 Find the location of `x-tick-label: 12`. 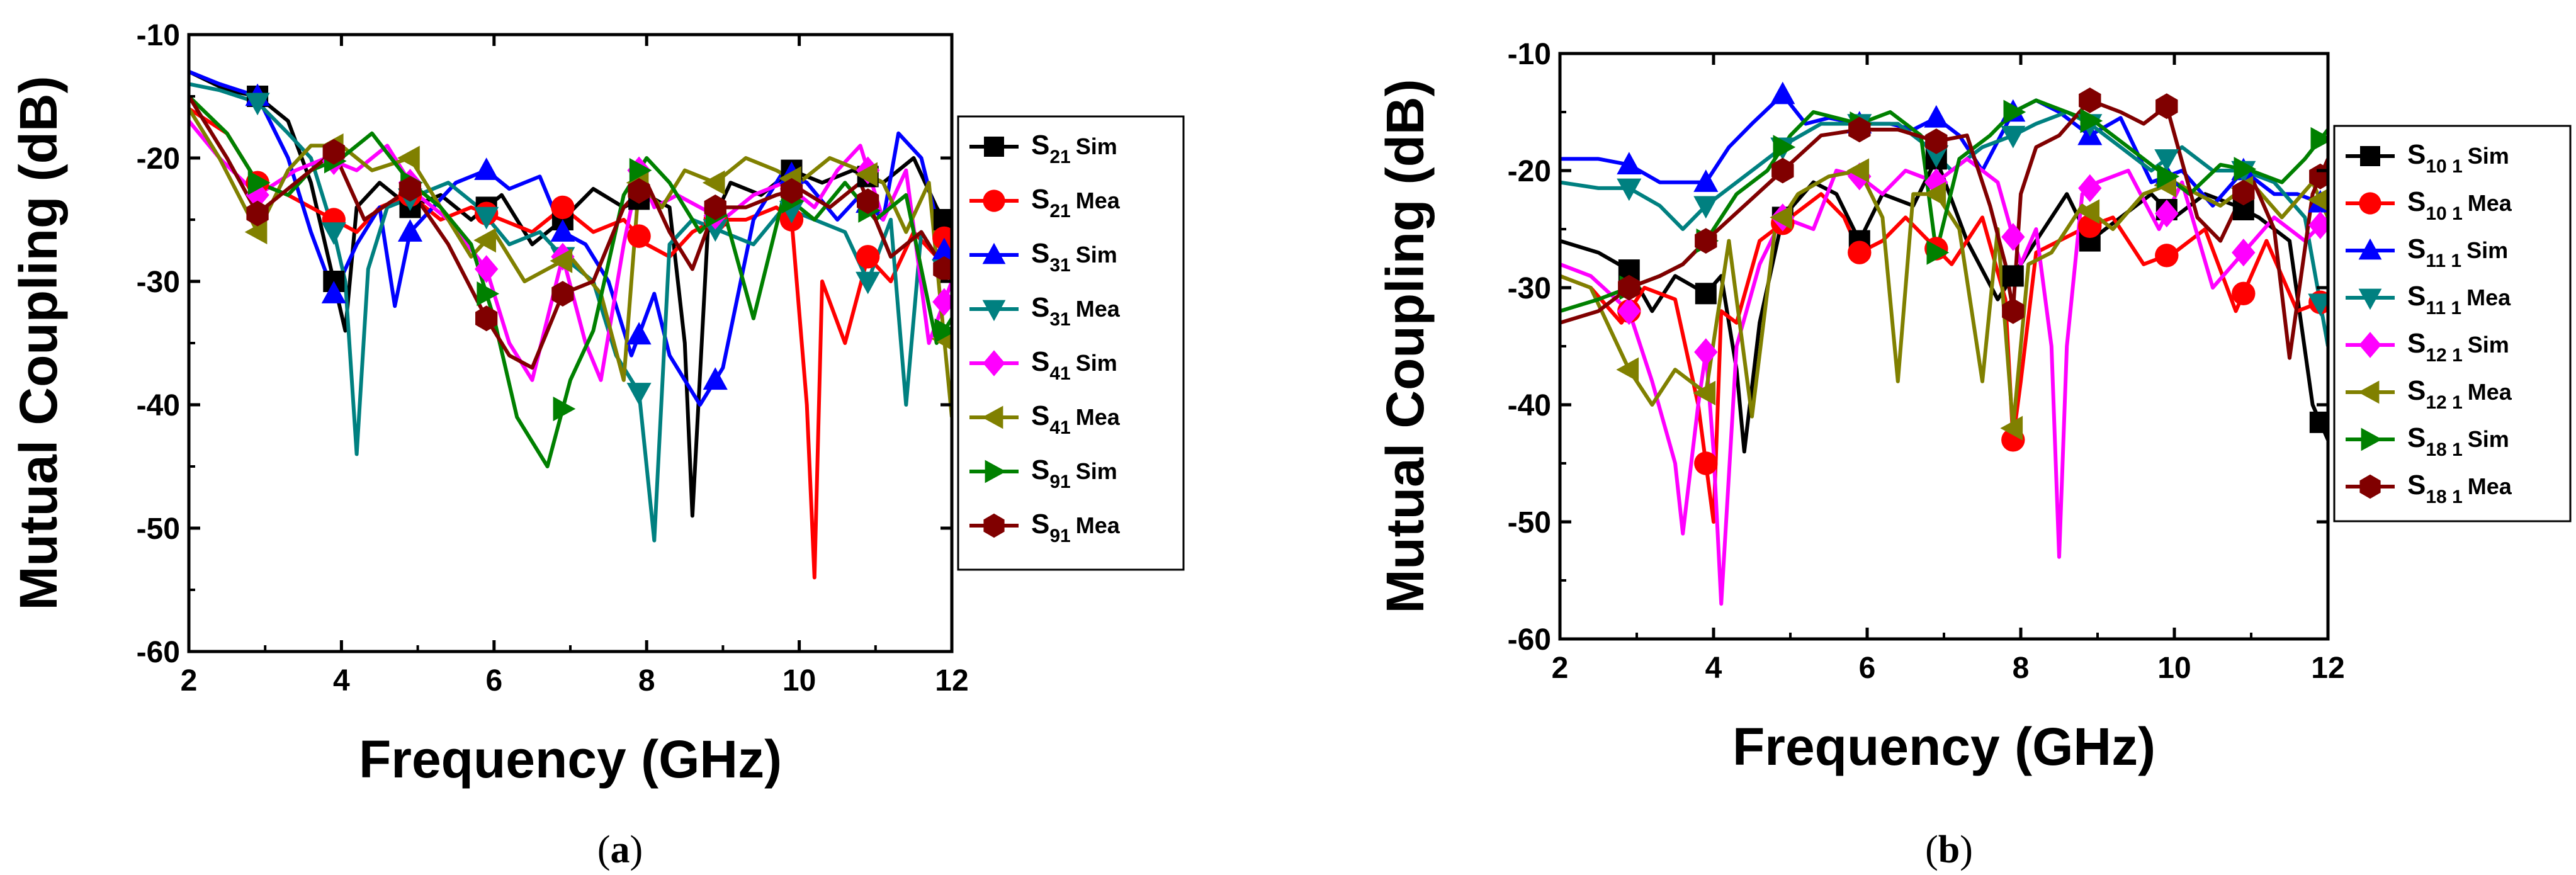

x-tick-label: 12 is located at coordinates (2327, 668).